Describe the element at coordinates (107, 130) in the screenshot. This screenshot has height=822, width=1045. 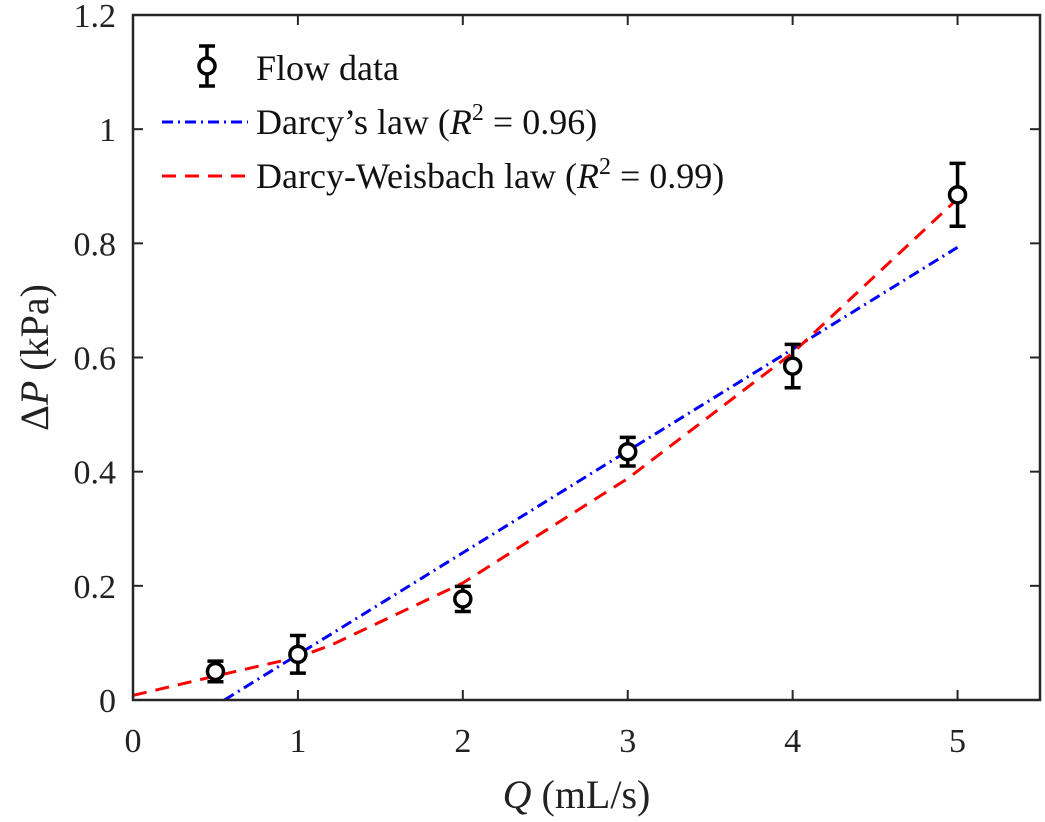
I see `y-tick-label: 1` at that location.